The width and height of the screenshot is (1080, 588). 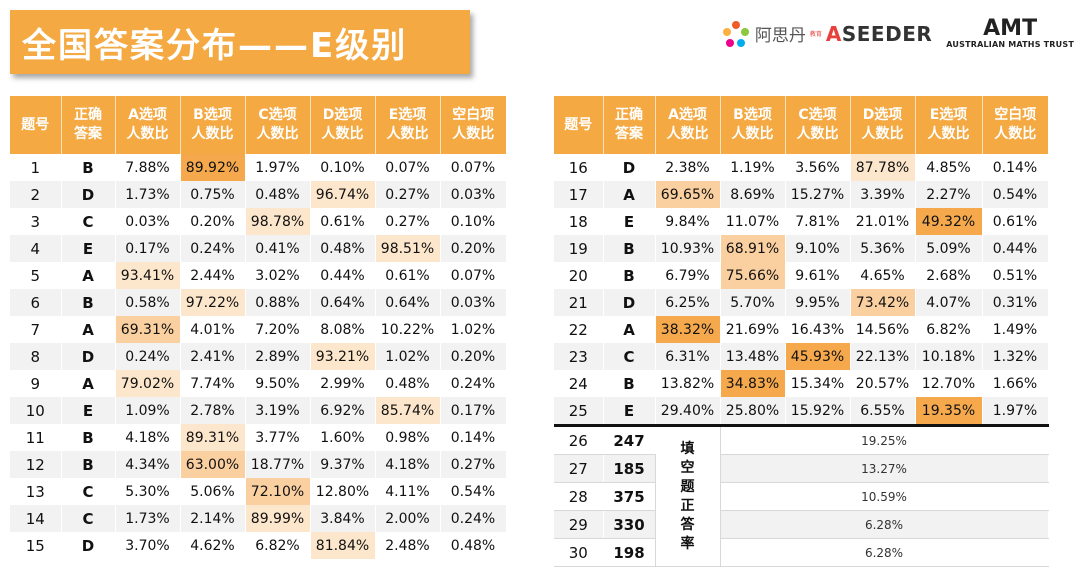 I want to click on option-c-ratio: 0.41%, so click(x=278, y=248).